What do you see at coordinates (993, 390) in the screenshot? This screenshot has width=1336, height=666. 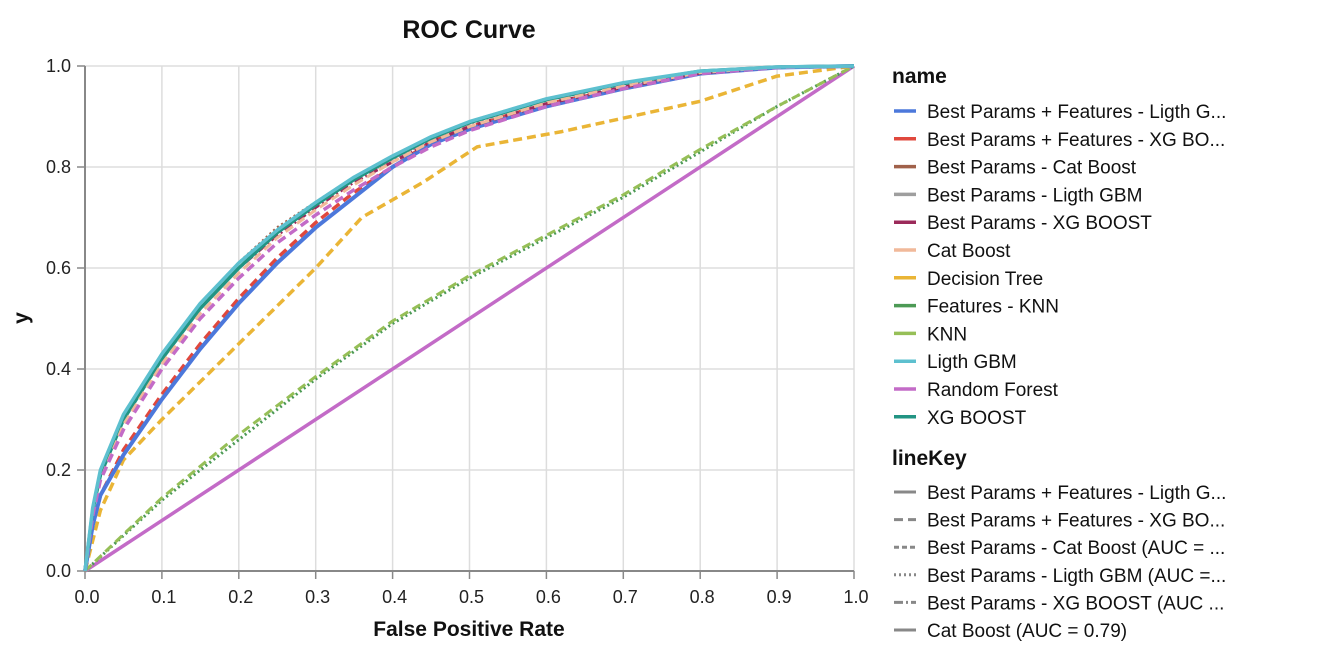 I see `legend-name-label: Random Forest` at bounding box center [993, 390].